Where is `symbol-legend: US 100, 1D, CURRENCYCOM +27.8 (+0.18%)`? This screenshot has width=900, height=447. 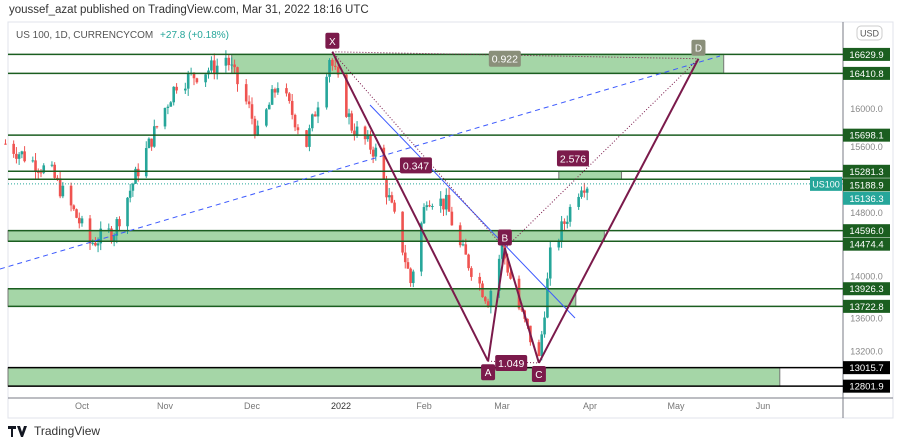
symbol-legend: US 100, 1D, CURRENCYCOM +27.8 (+0.18%) is located at coordinates (122, 35).